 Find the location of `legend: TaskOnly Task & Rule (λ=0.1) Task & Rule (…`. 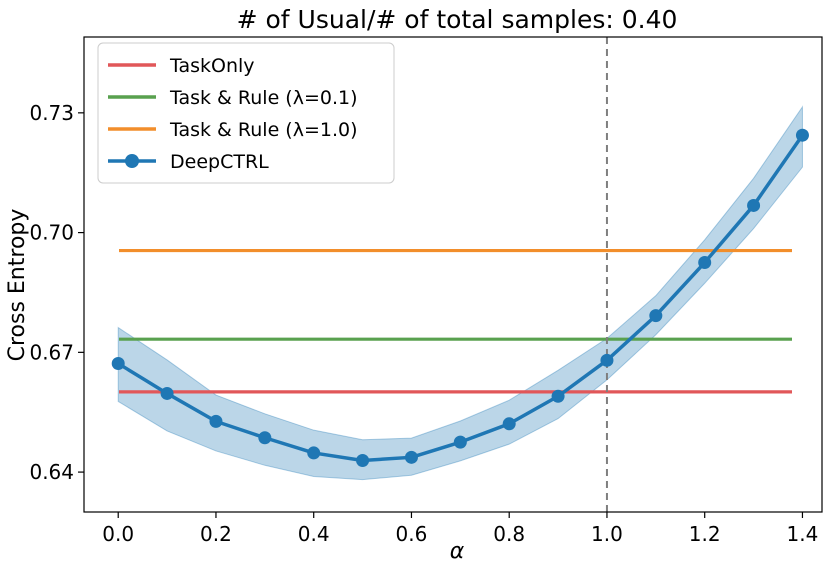

legend: TaskOnly Task & Rule (λ=0.1) Task & Rule (… is located at coordinates (246, 113).